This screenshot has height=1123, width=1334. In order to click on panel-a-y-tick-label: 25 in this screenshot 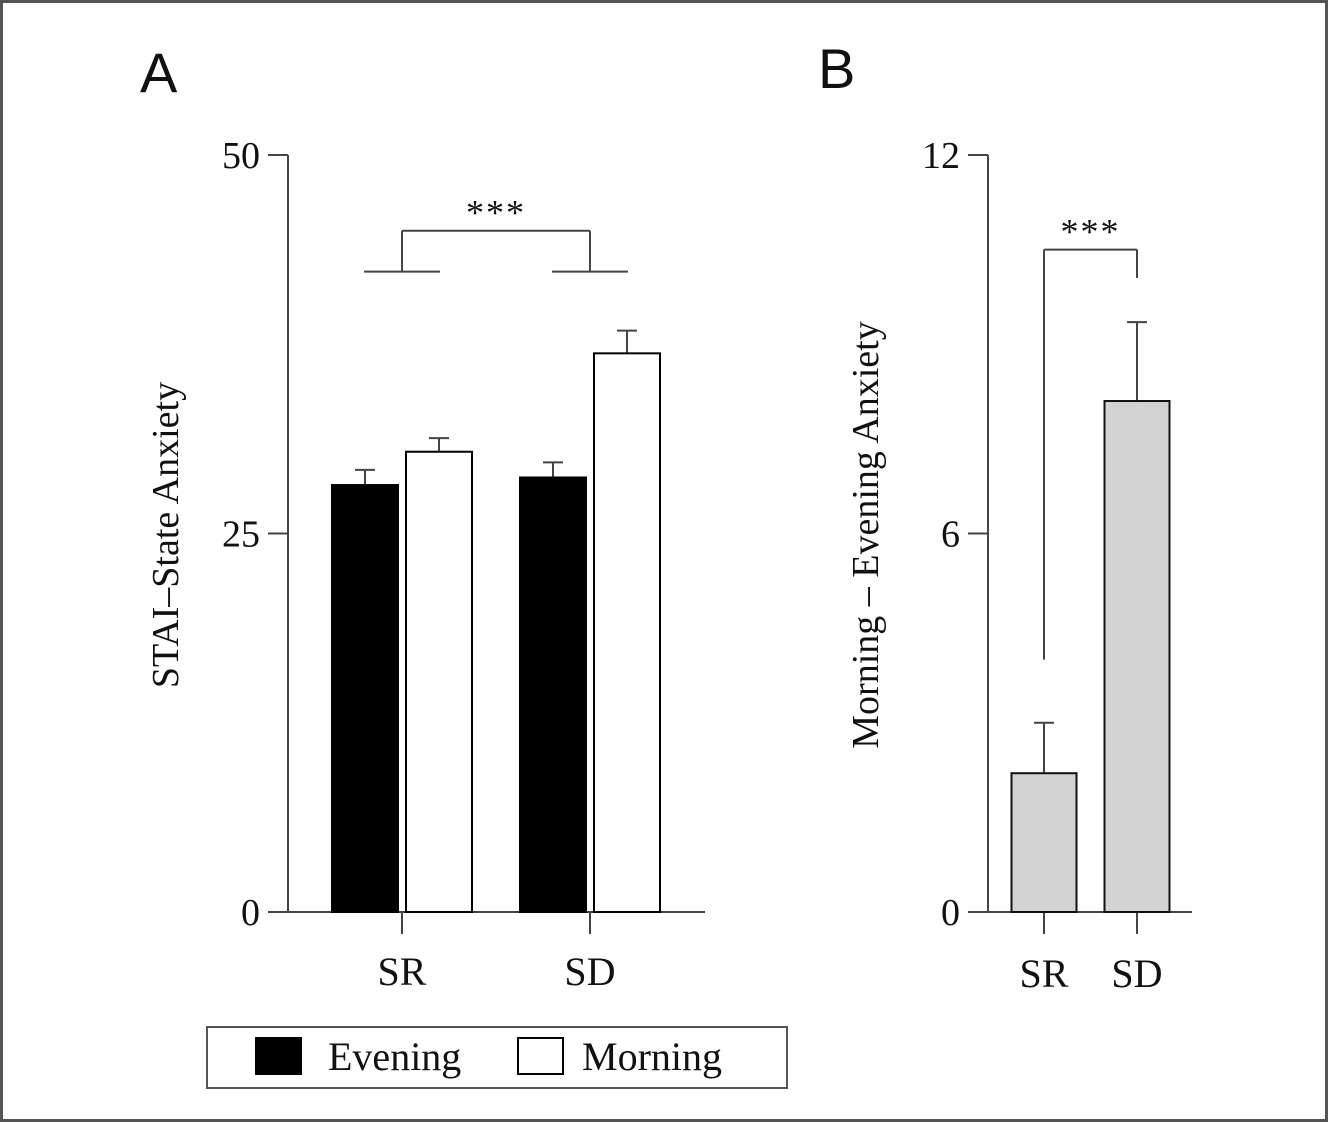, I will do `click(241, 535)`.